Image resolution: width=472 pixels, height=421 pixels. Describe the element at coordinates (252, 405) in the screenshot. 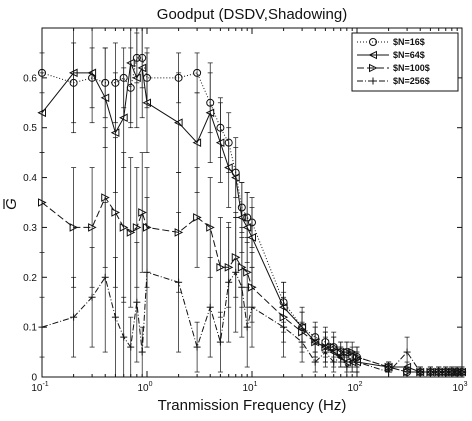

I see `x-axis-title: Tranmission Frequency (Hz)` at that location.